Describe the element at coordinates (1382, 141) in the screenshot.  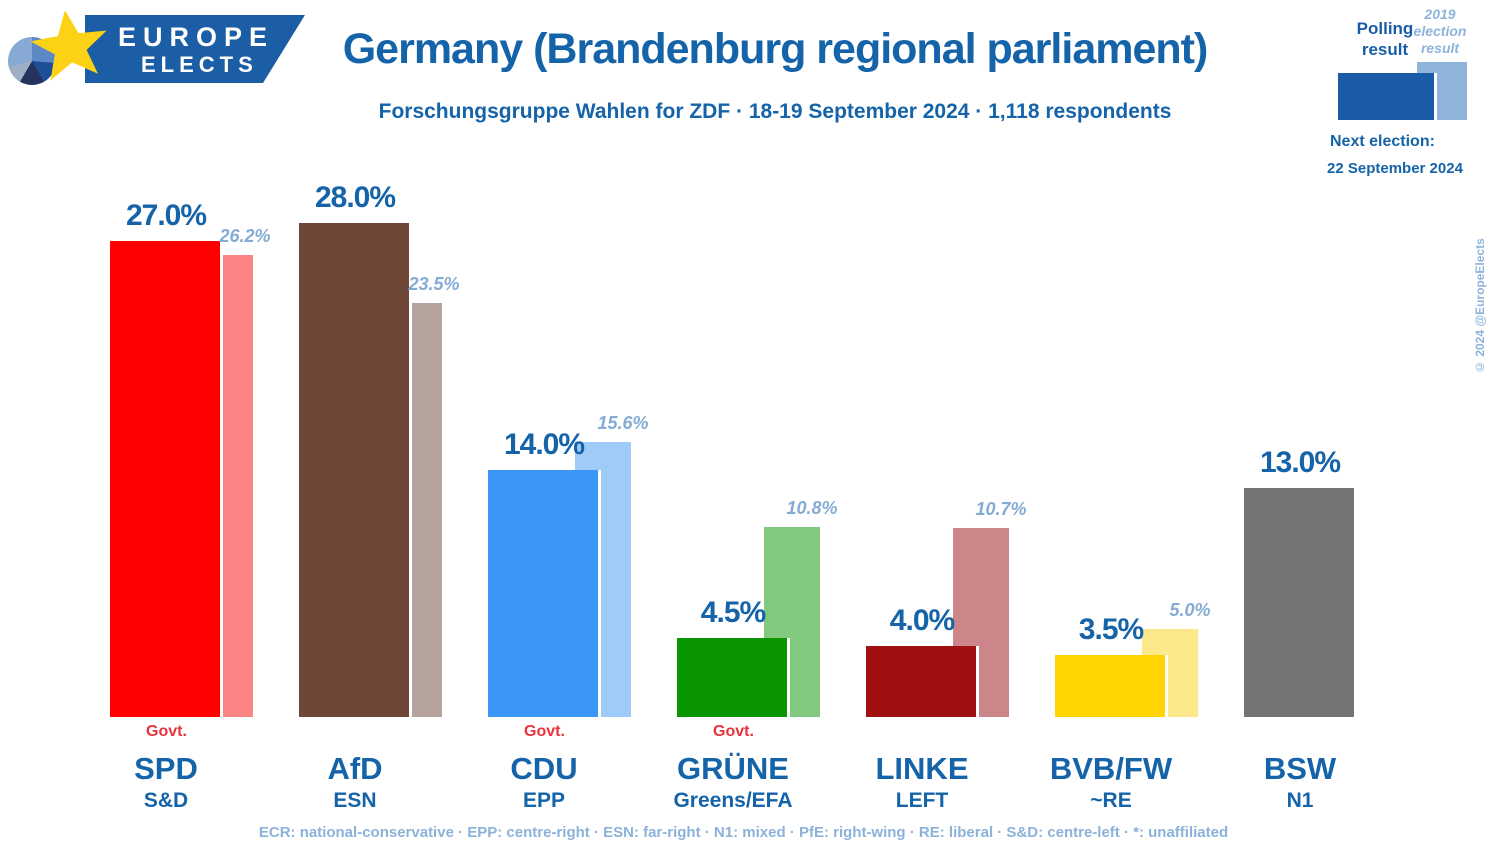
I see `next-election-label: Next election:` at that location.